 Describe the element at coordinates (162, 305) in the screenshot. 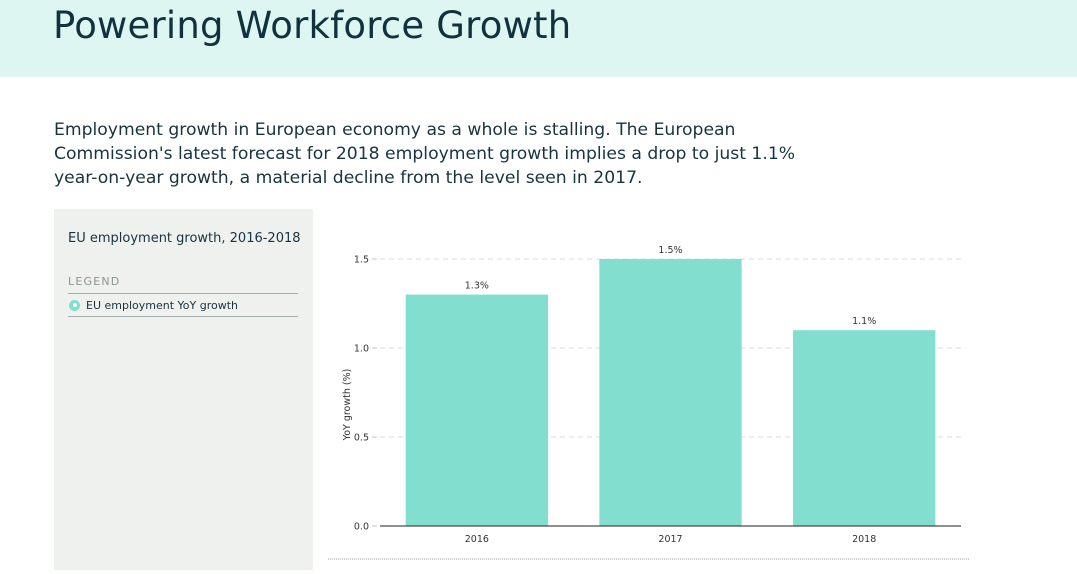

I see `legend-item-label: EU employment YoY growth` at that location.